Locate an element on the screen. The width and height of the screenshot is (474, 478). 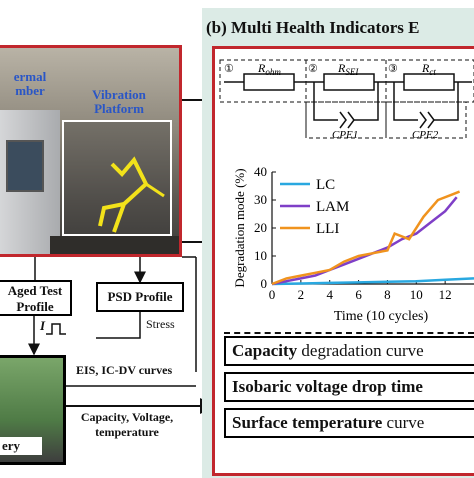
indicator-capacity-bold: Capacity is located at coordinates (265, 350).